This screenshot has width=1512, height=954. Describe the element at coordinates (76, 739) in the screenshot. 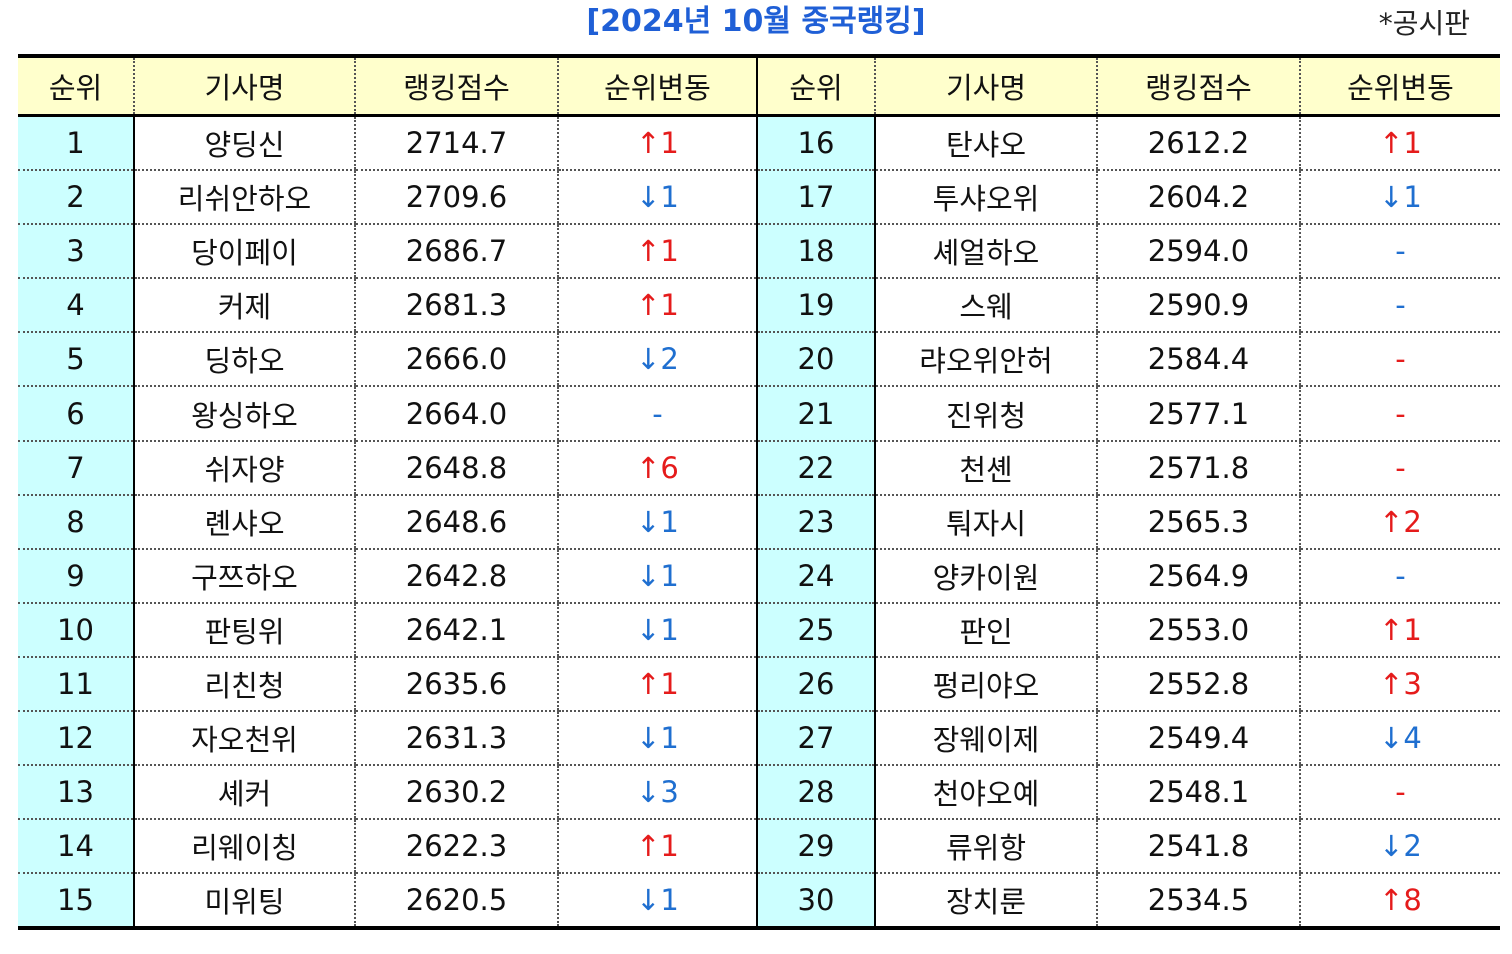

I see `rank-cell: 12` at that location.